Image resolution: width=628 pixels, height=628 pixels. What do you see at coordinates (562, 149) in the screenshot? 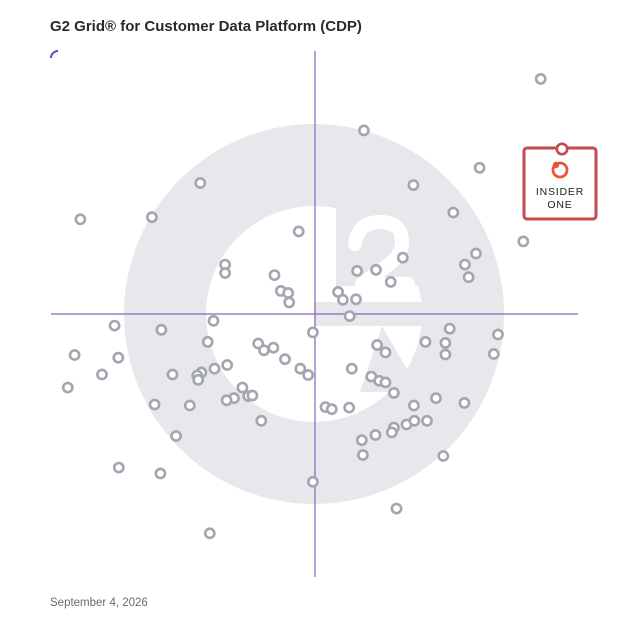
I see `highlight-point` at bounding box center [562, 149].